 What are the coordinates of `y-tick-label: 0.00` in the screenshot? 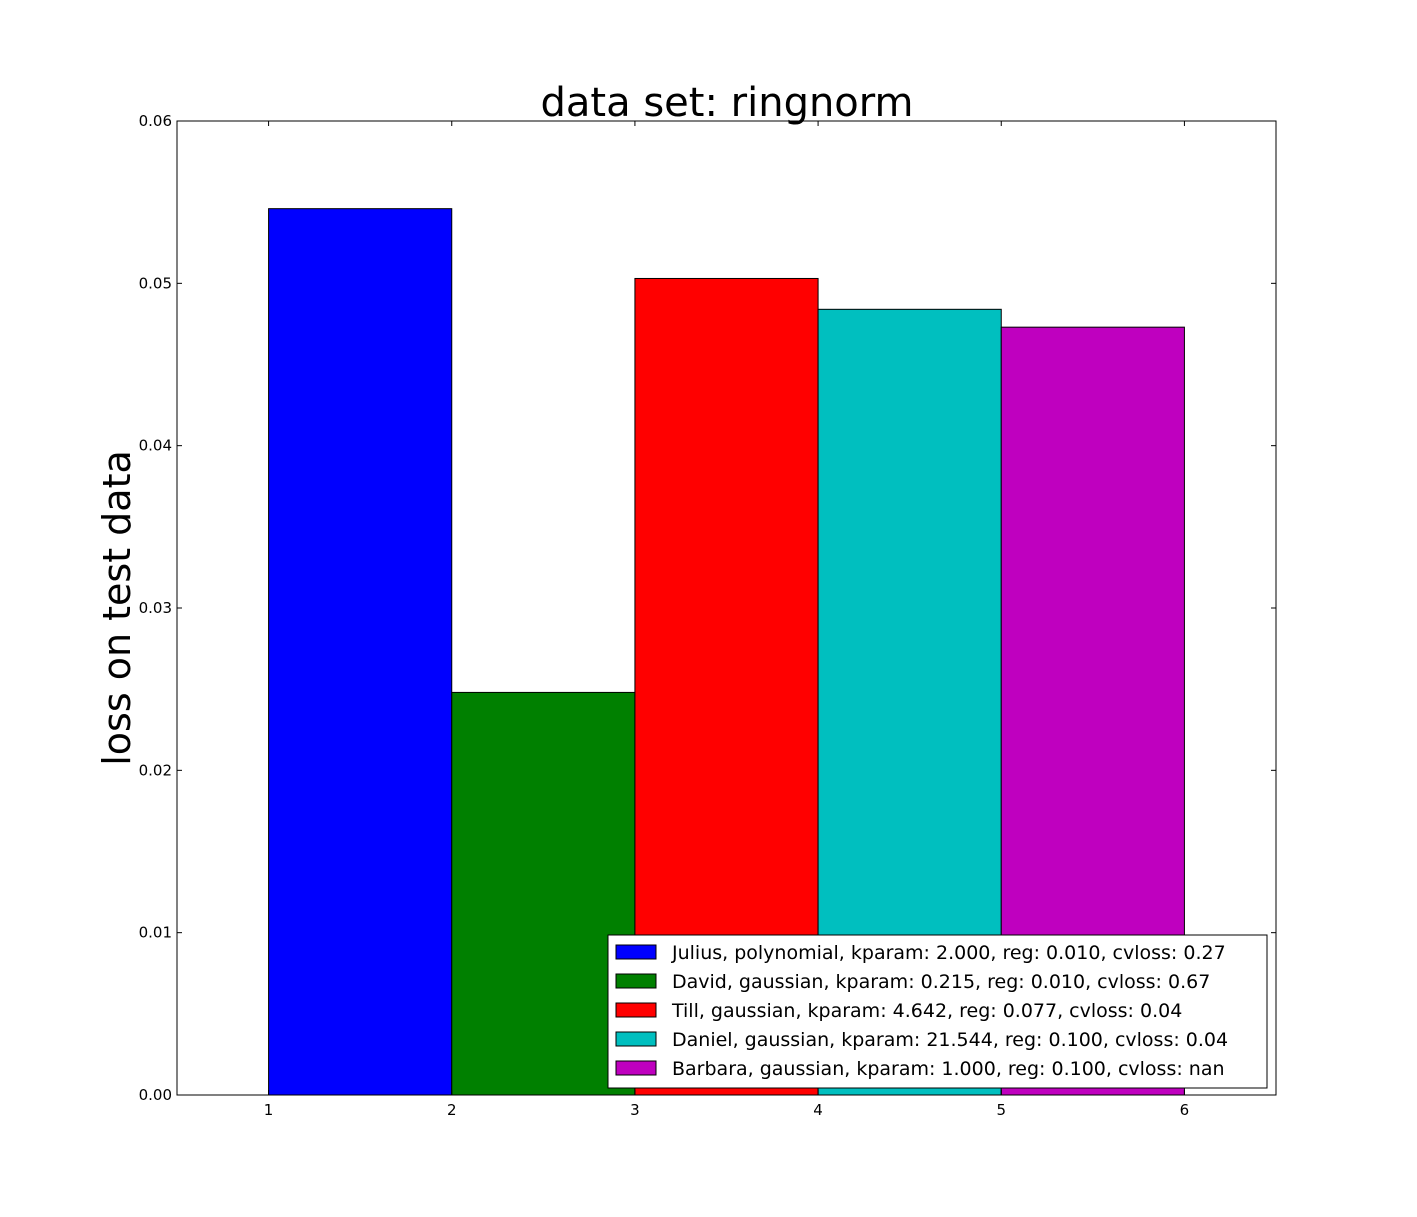 It's located at (155, 1095).